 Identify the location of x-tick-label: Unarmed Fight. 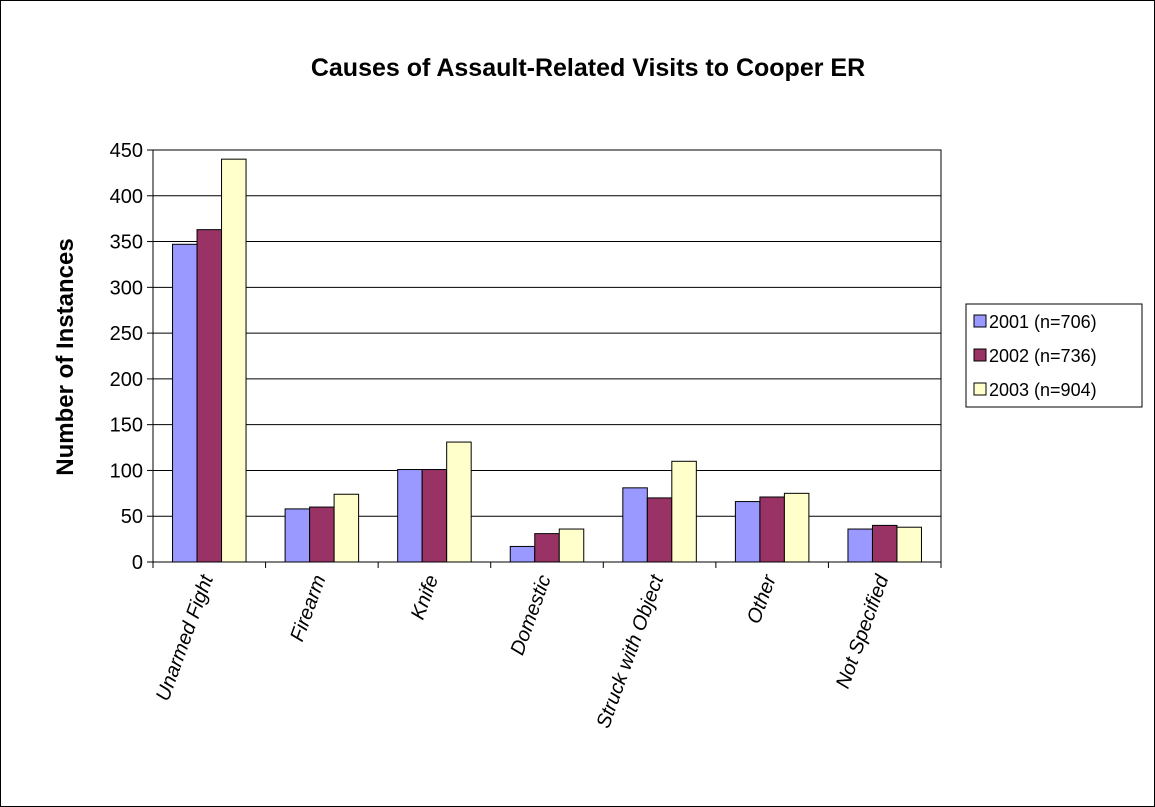
(185, 637).